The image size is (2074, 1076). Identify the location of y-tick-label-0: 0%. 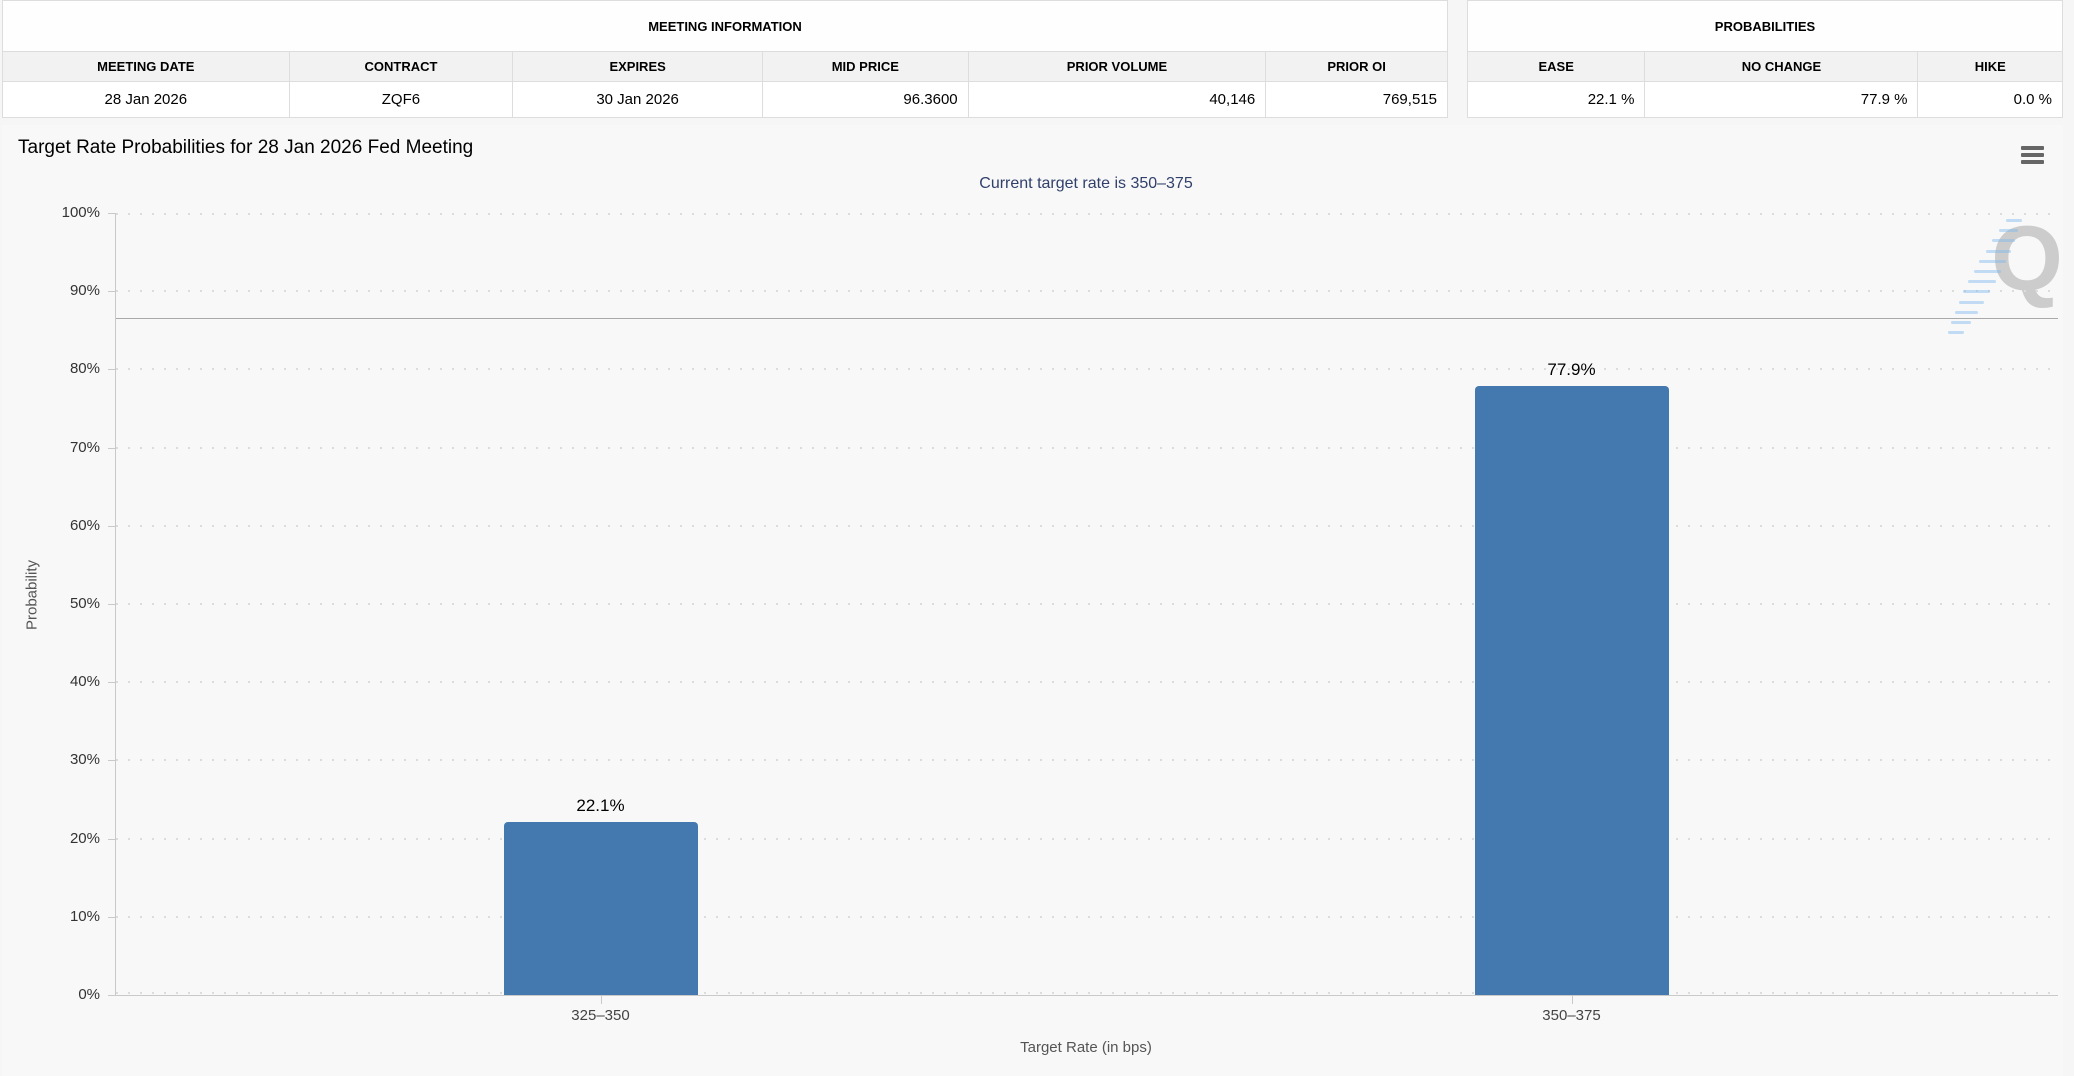
(89, 994).